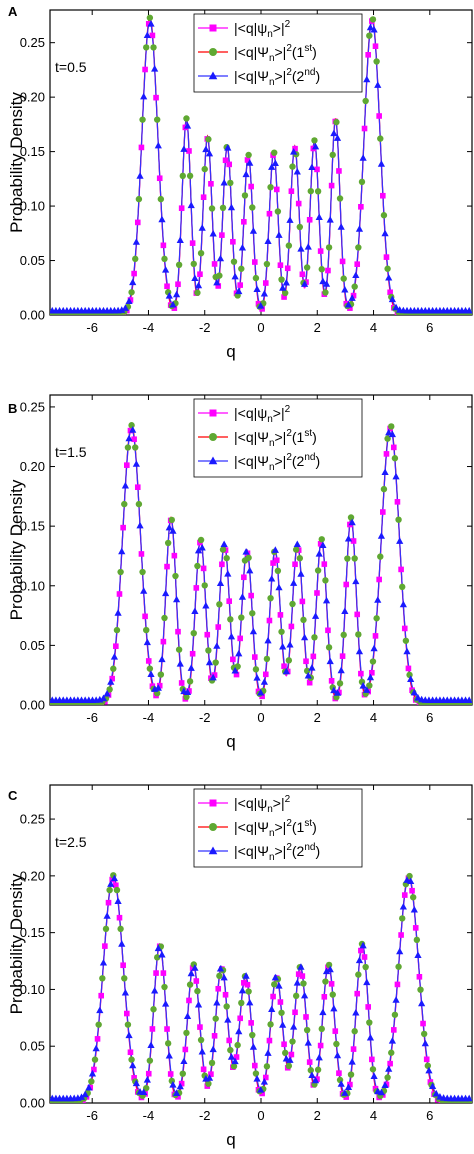 The image size is (474, 1154). Describe the element at coordinates (32, 1046) in the screenshot. I see `y-tick-label: 0.05` at that location.